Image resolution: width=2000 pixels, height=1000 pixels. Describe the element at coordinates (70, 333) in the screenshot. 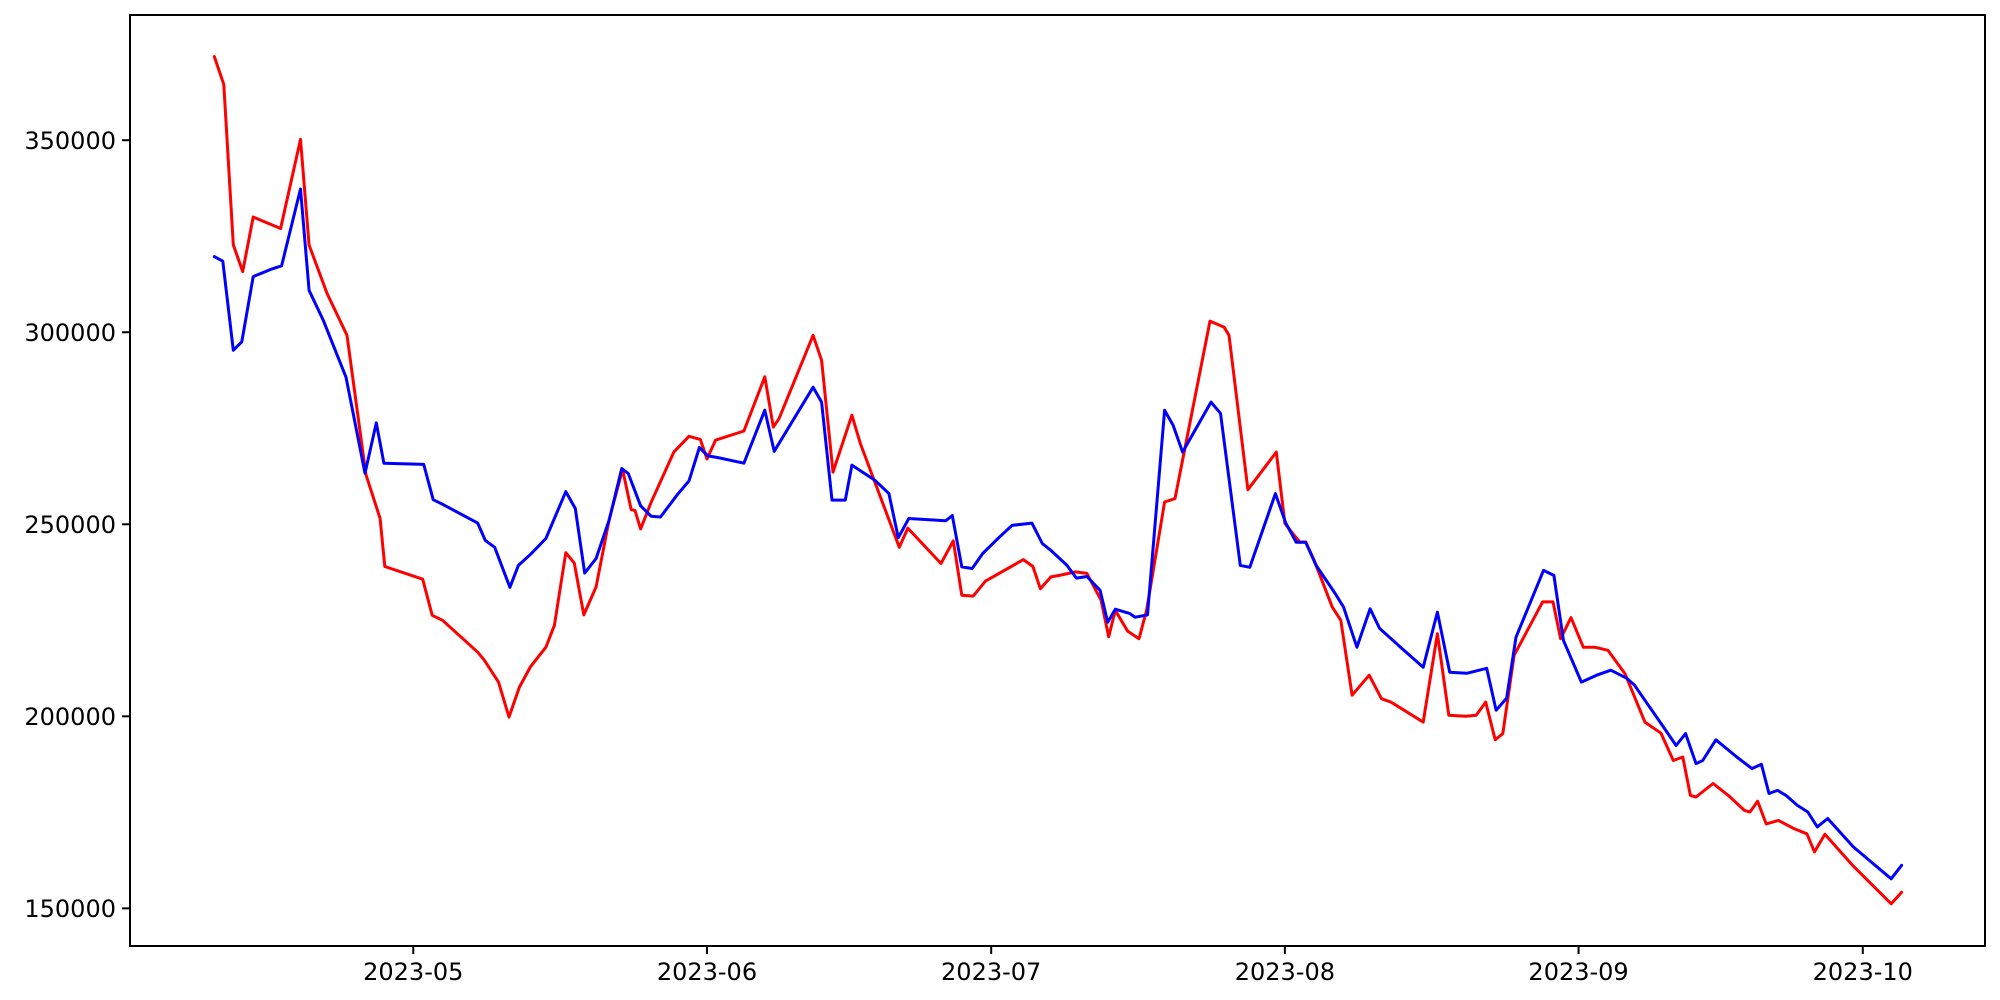

I see `y-tick-label: 300000` at that location.